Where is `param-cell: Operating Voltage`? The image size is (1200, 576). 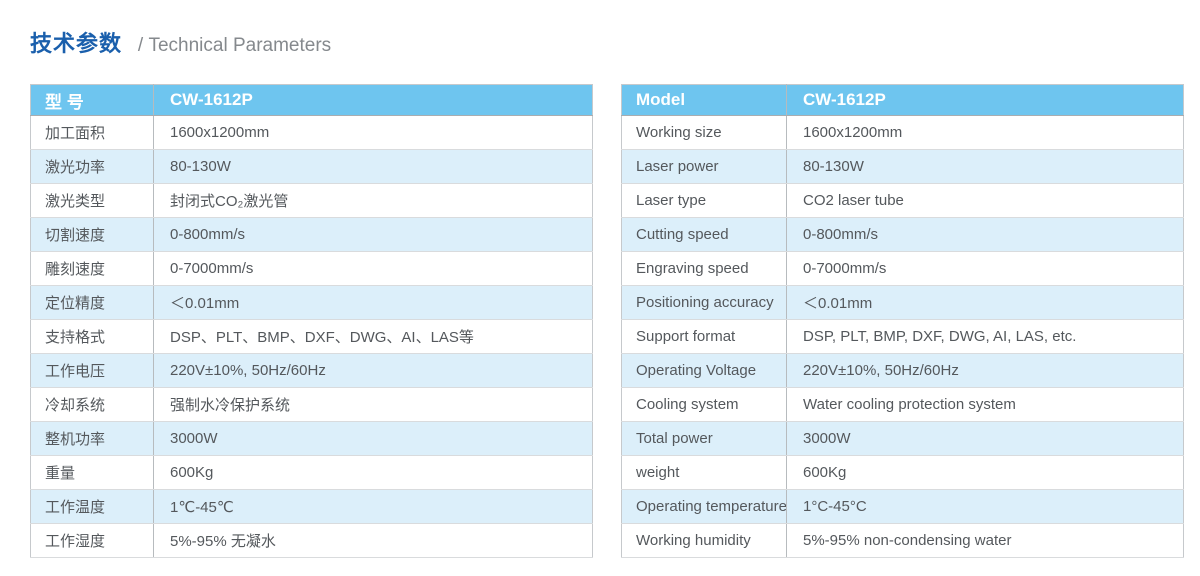 param-cell: Operating Voltage is located at coordinates (704, 370).